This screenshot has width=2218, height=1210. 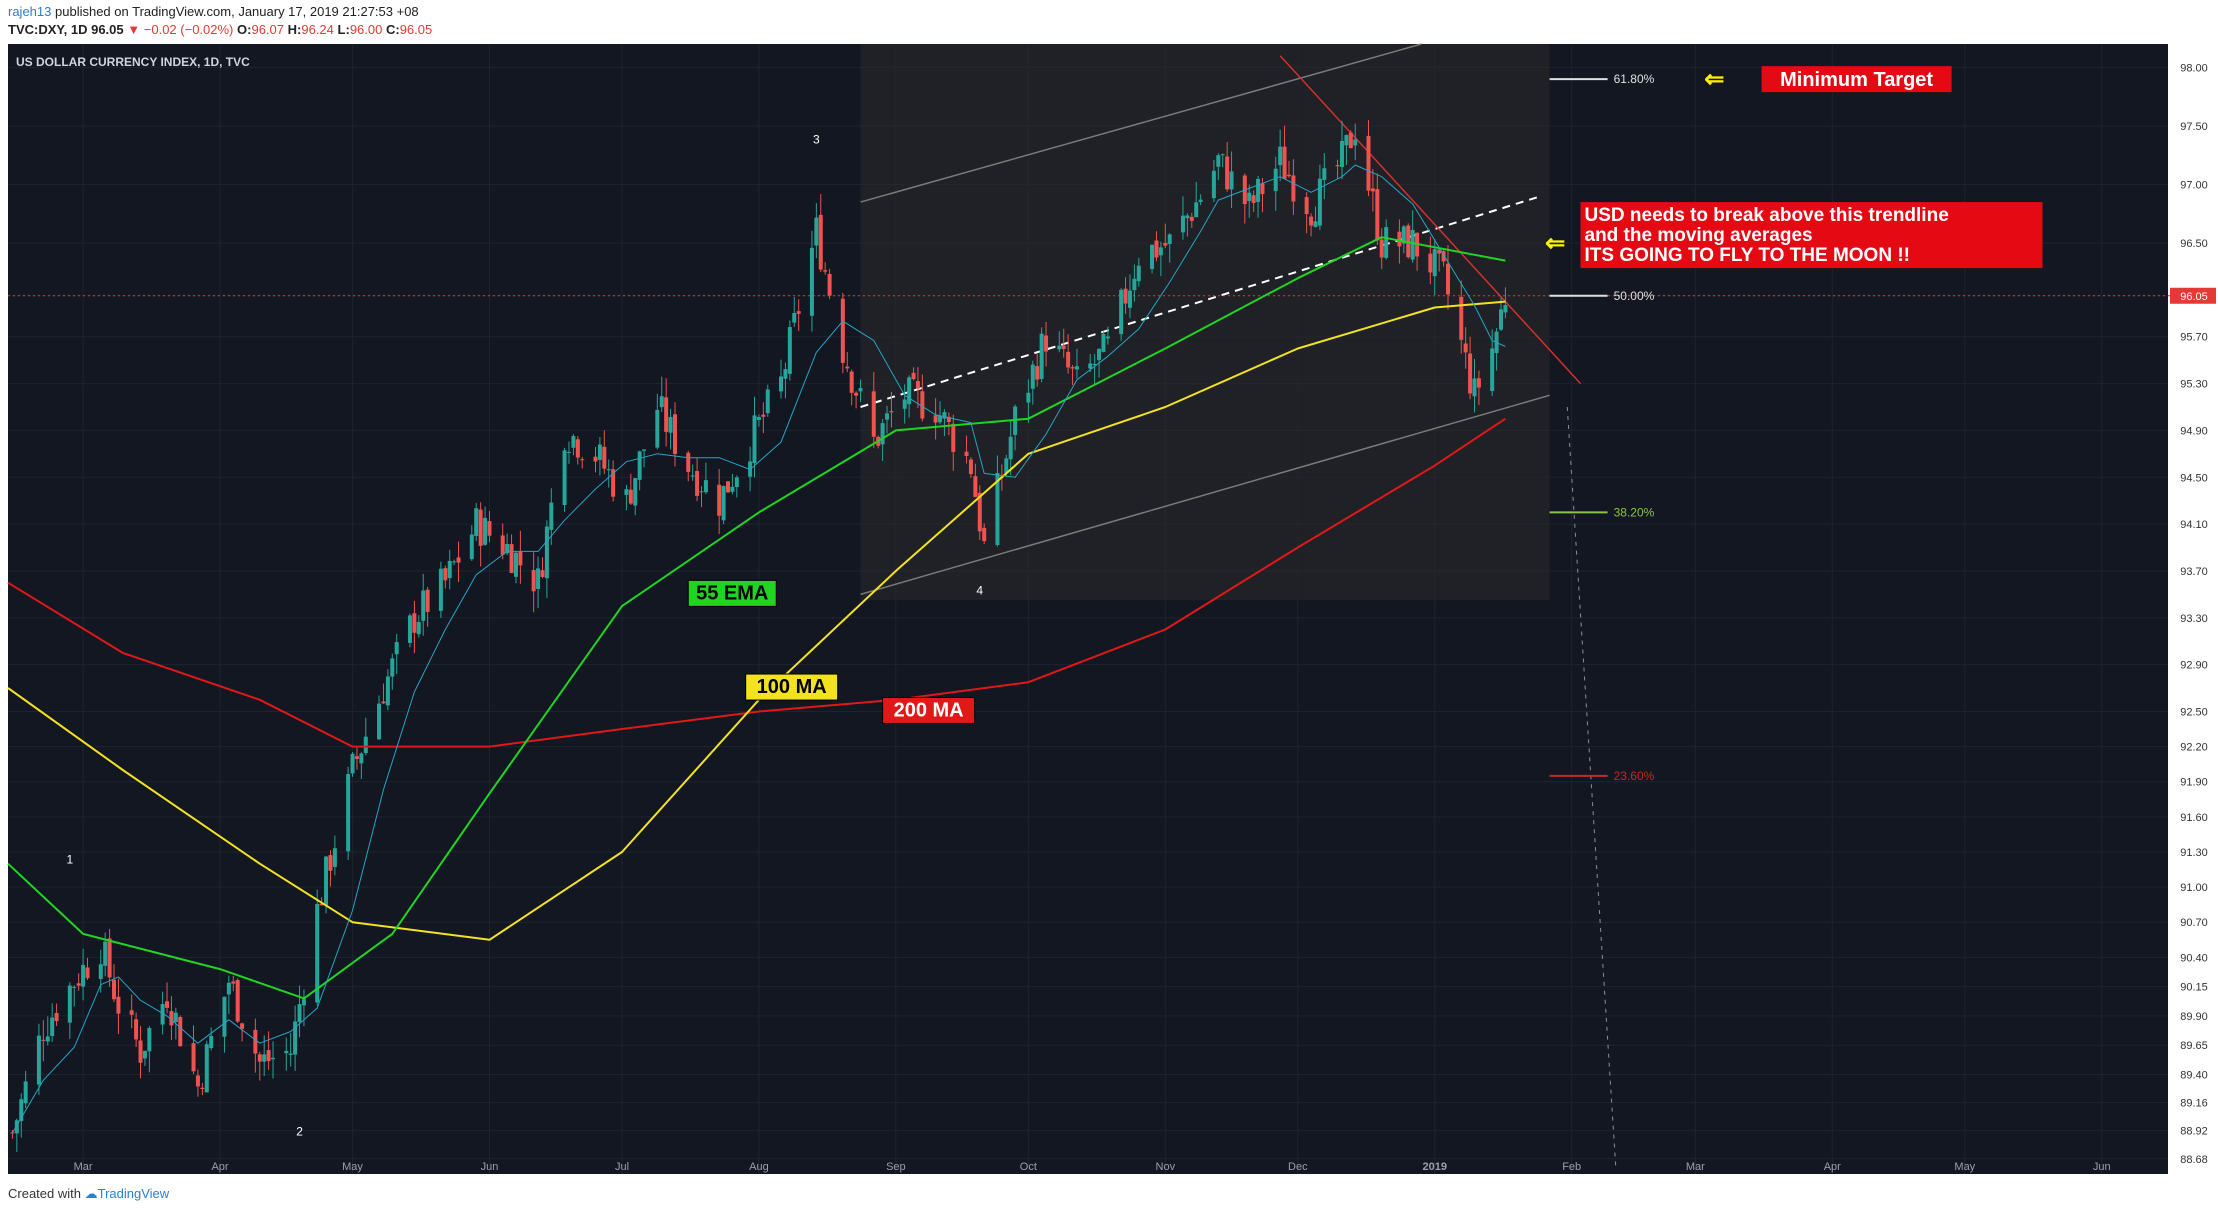 I want to click on note-line: and the moving averages, so click(x=1699, y=235).